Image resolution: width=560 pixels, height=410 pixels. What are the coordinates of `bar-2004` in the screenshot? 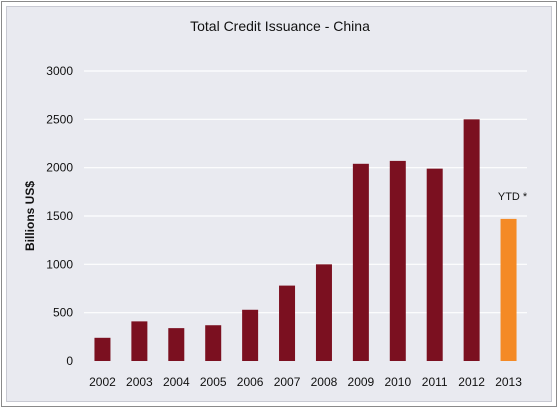 It's located at (176, 344).